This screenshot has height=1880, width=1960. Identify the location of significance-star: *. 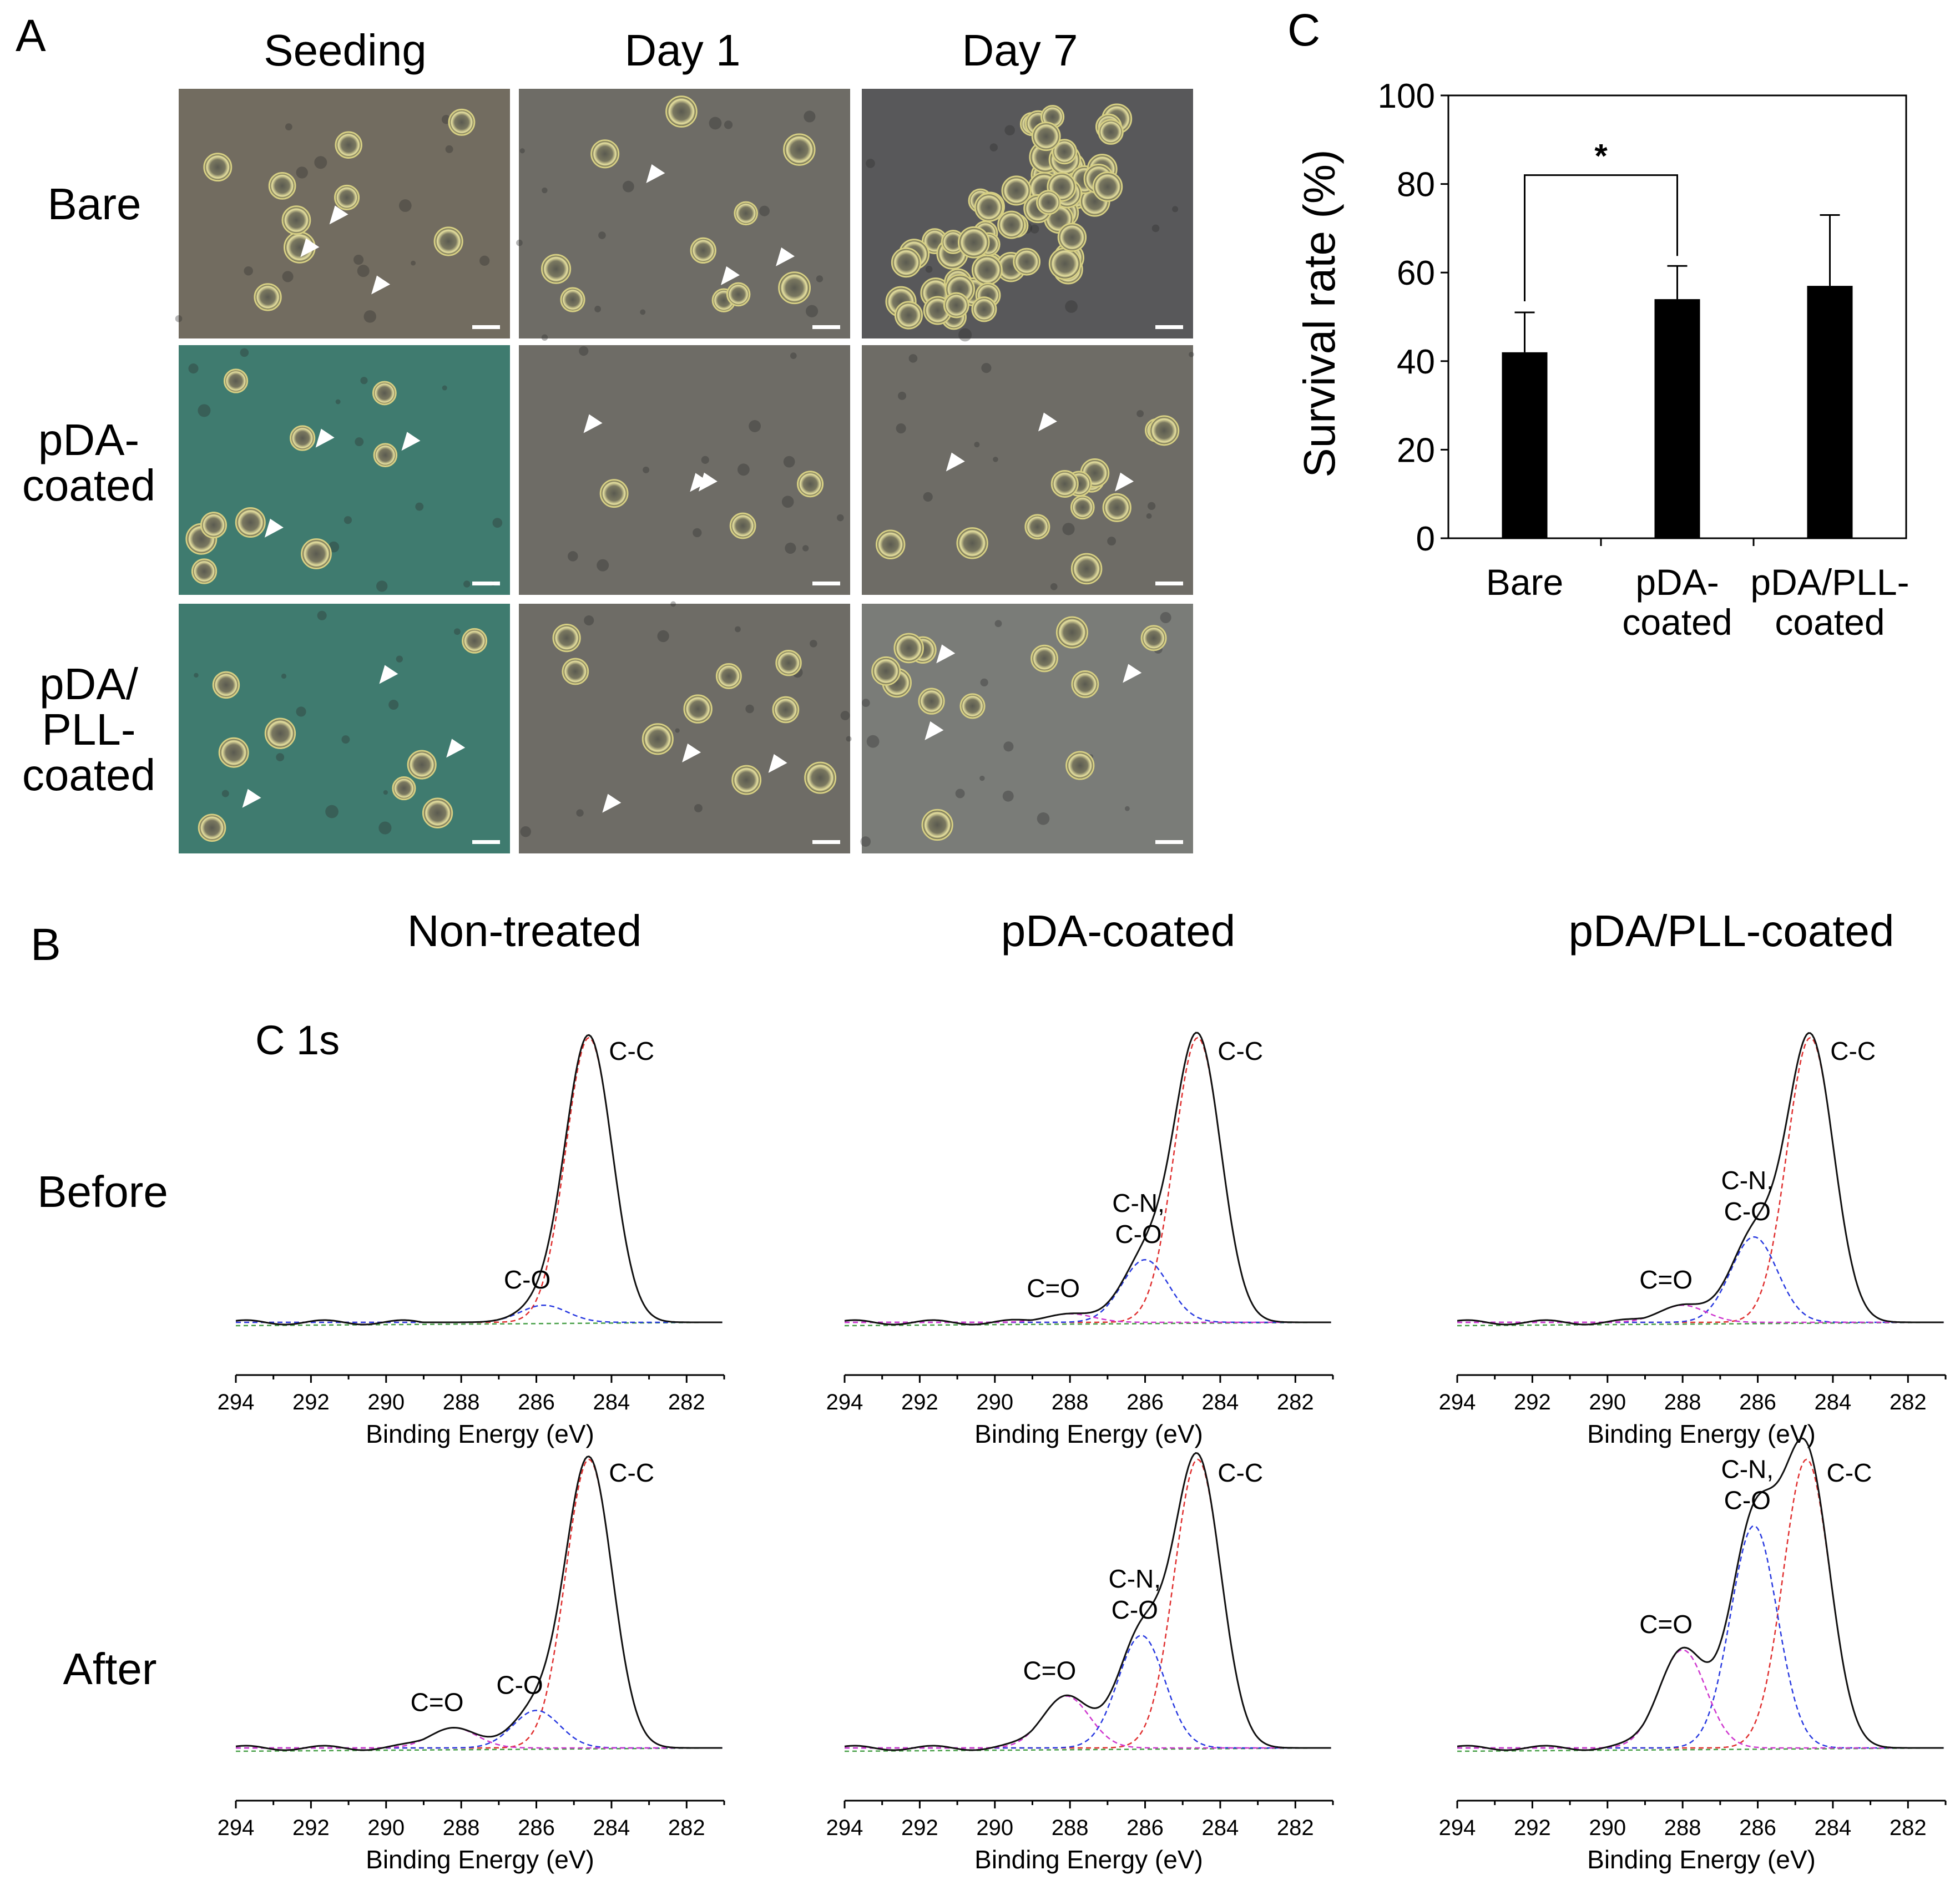
(1601, 156).